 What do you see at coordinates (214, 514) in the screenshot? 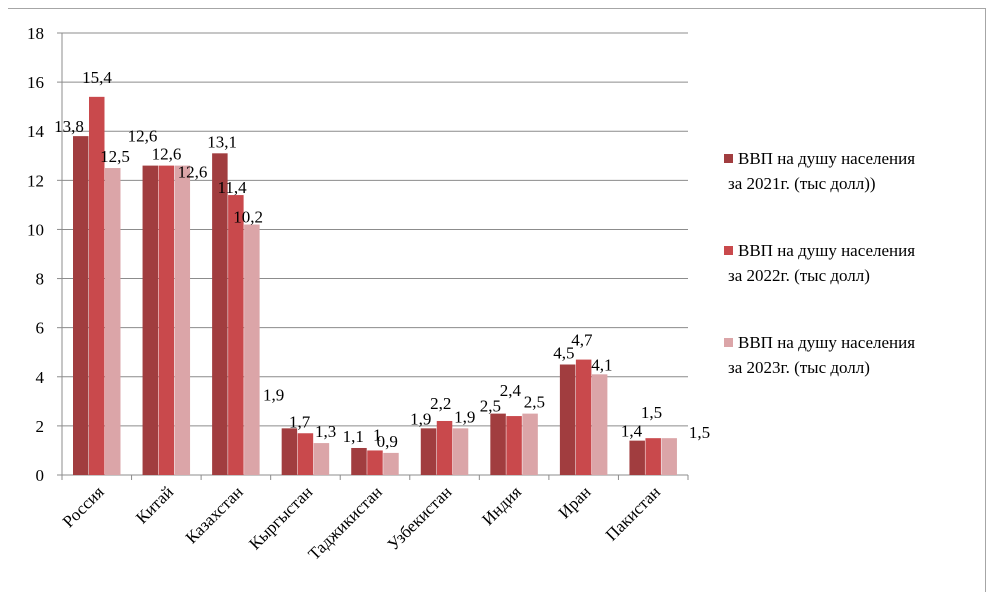
I see `x-category-label: Казахстан` at bounding box center [214, 514].